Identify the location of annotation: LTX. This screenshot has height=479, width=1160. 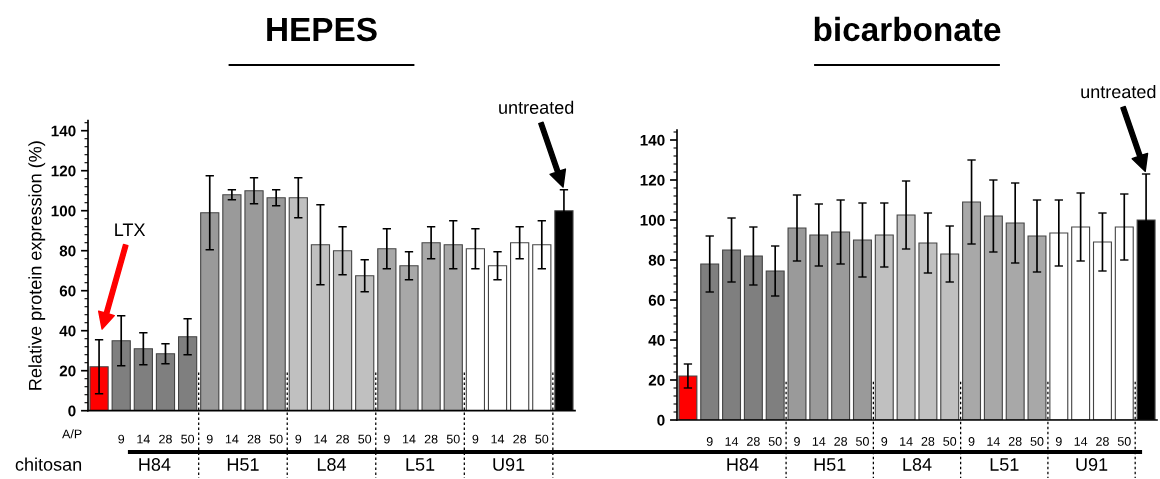
(130, 229).